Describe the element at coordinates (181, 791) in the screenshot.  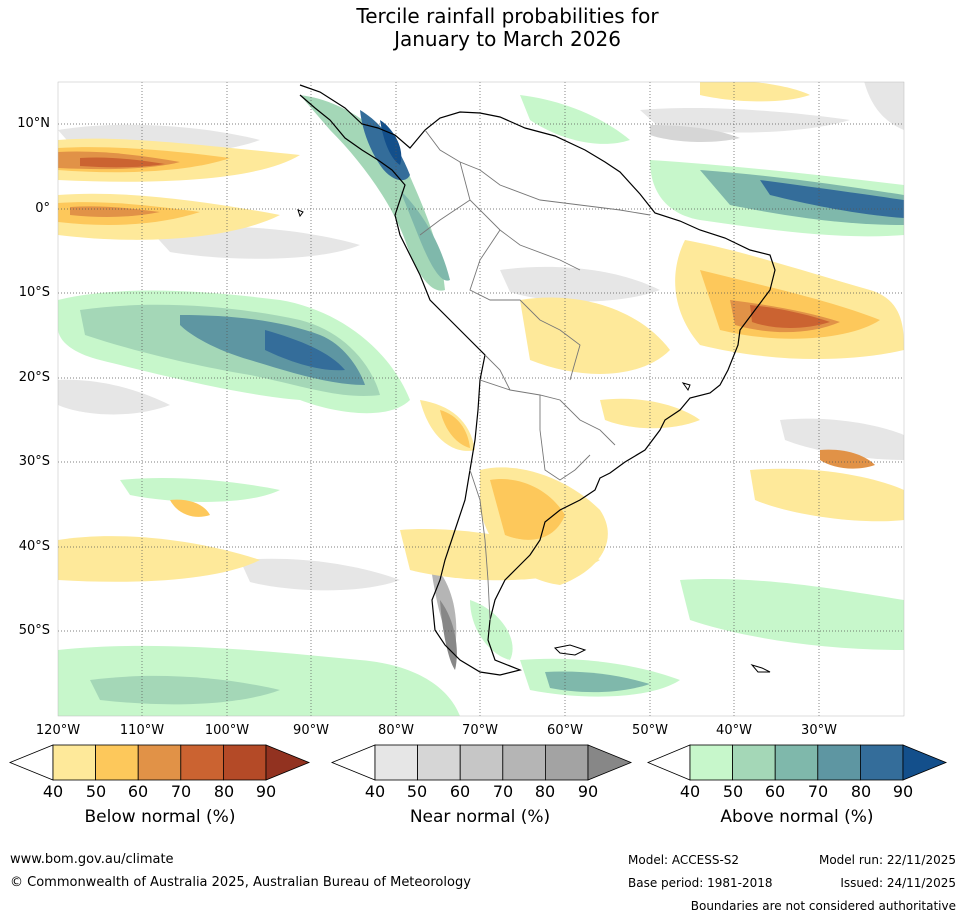
I see `below-tick-label: 70` at that location.